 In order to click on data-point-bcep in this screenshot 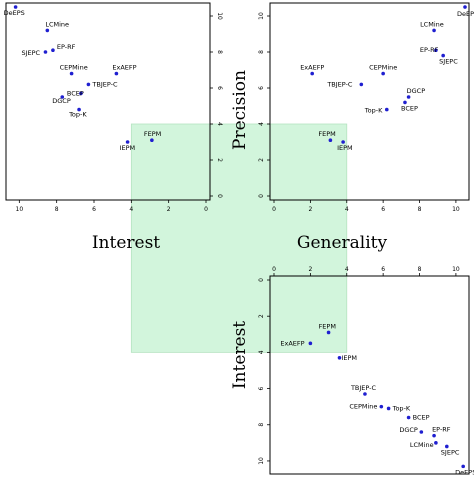, I will do `click(81, 93)`.